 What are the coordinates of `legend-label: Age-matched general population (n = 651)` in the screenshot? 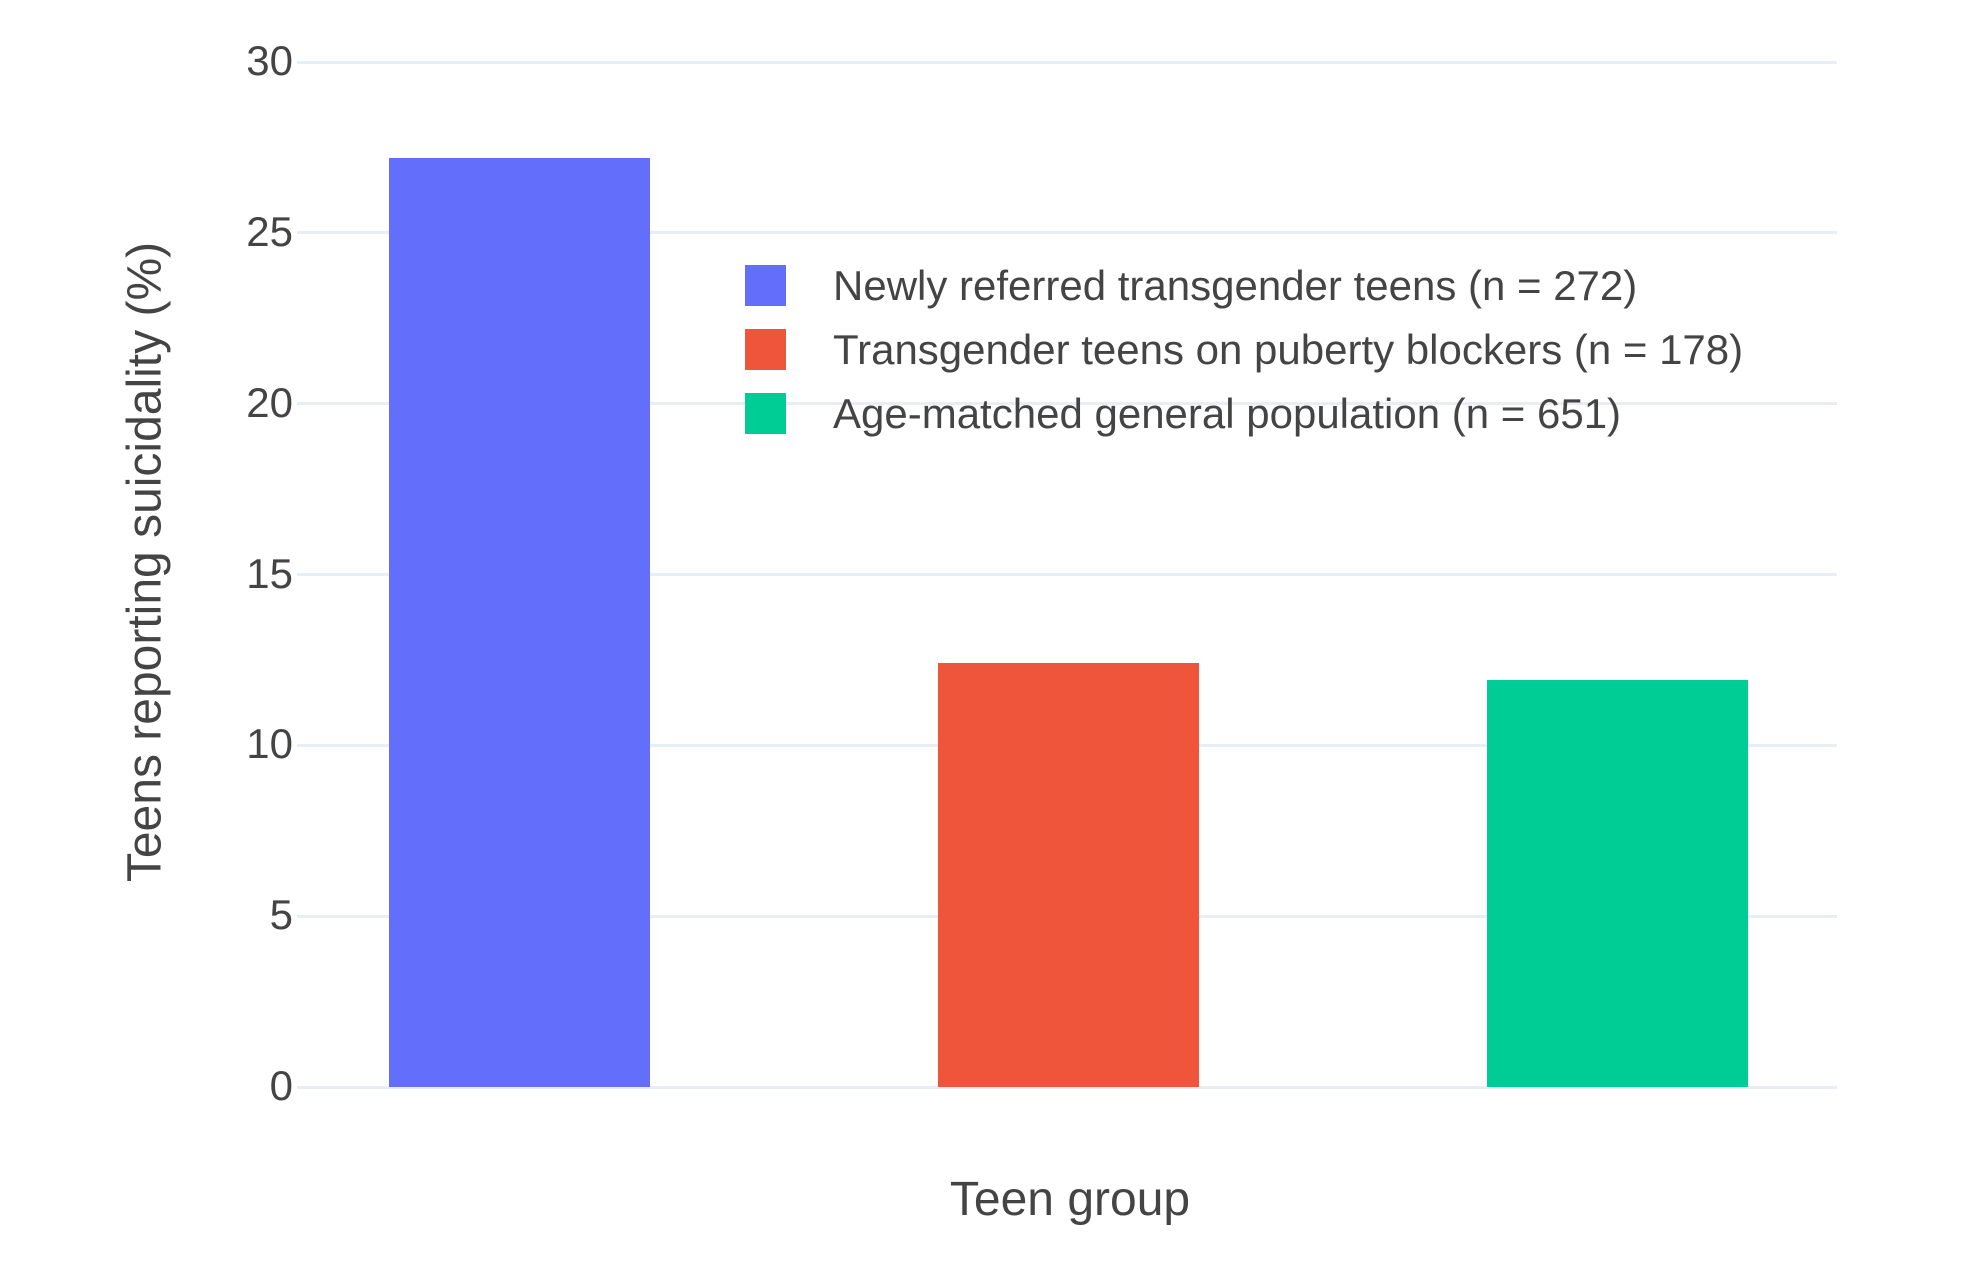 It's located at (1227, 413).